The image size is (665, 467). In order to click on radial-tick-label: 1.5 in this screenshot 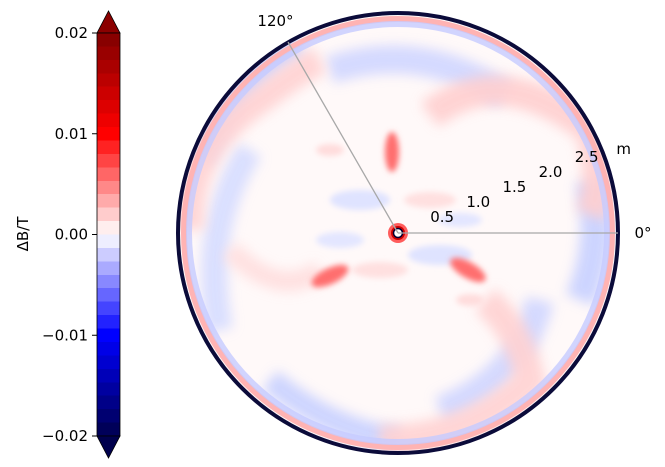, I will do `click(514, 187)`.